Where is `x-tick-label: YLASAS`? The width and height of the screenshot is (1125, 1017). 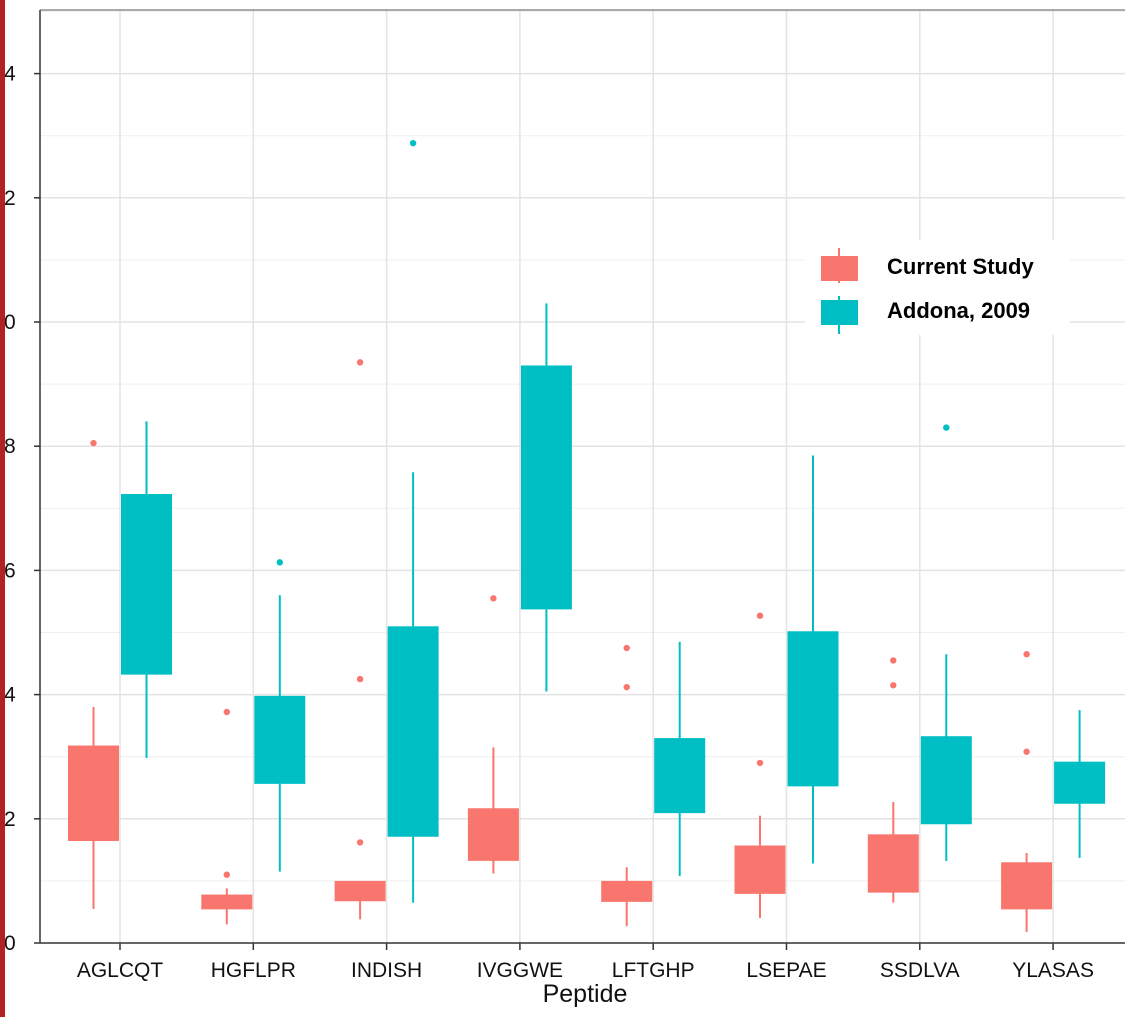 x-tick-label: YLASAS is located at coordinates (1053, 970).